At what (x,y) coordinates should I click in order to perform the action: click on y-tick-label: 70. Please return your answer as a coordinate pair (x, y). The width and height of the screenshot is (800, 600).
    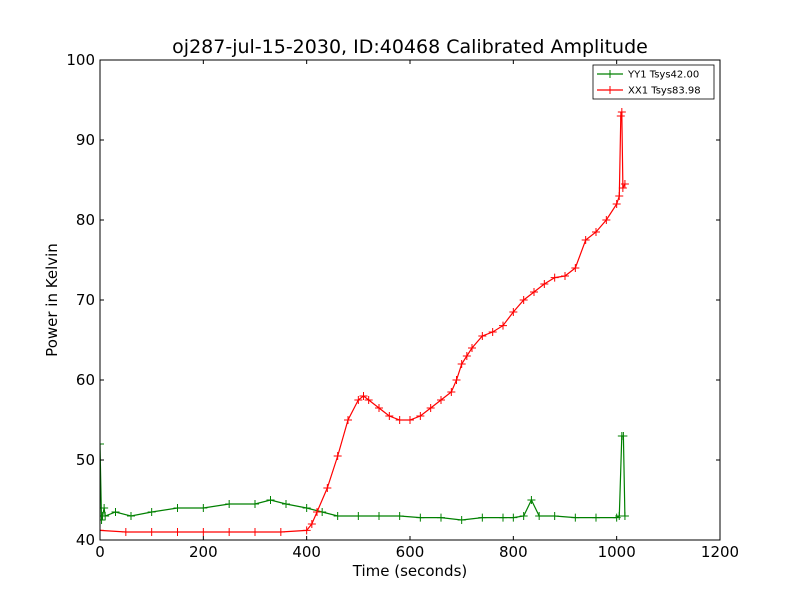
    Looking at the image, I should click on (85, 300).